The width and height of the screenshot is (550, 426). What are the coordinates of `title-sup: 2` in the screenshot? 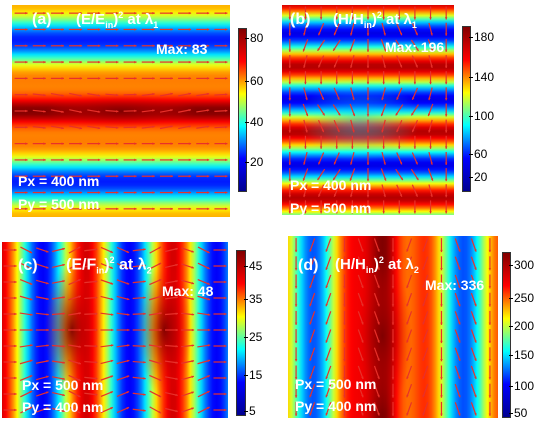 It's located at (121, 15).